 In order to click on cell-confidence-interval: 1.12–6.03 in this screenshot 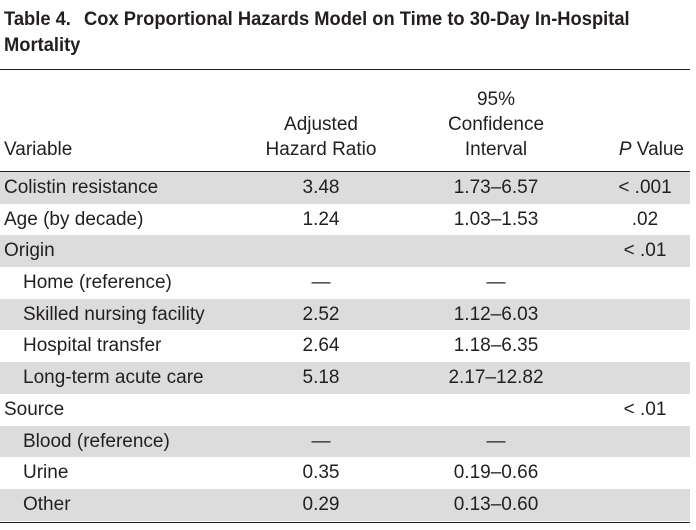, I will do `click(496, 314)`.